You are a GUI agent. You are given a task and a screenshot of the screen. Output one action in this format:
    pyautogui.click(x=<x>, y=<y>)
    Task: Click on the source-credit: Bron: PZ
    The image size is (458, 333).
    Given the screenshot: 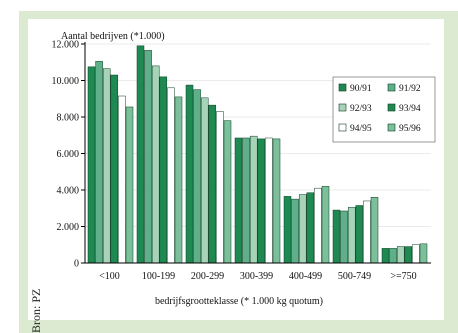 What is the action you would take?
    pyautogui.click(x=36, y=310)
    